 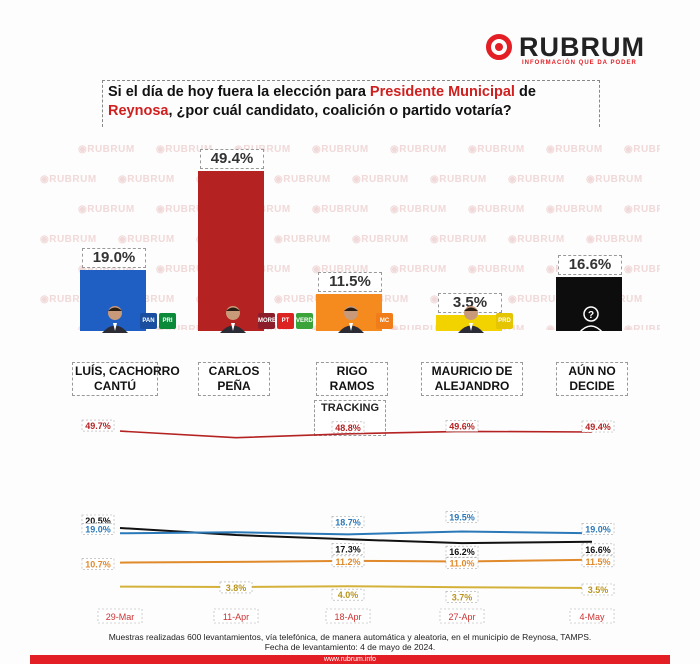 I want to click on party-logo-morena: MORENA, so click(x=271, y=321).